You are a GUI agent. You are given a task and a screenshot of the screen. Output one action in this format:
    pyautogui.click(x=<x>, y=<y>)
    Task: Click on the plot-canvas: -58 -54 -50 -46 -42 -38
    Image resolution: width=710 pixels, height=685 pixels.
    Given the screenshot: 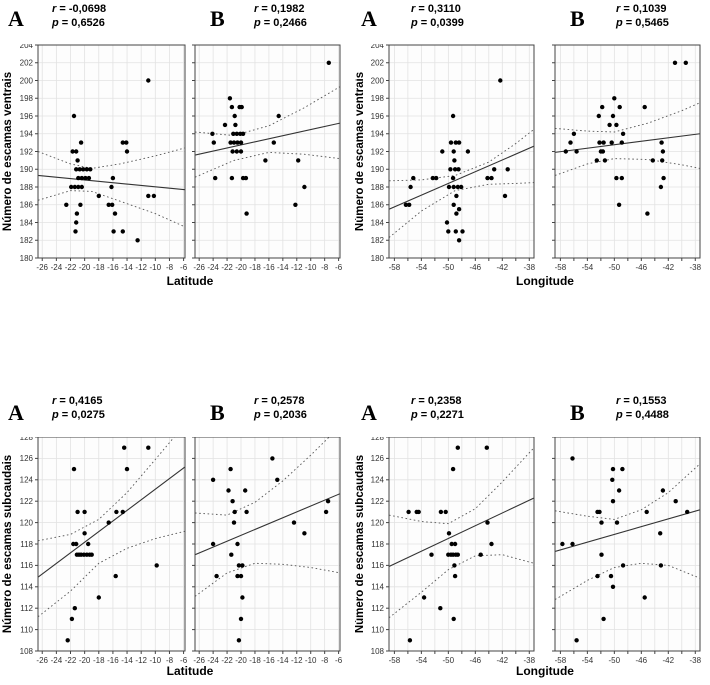 What is the action you would take?
    pyautogui.click(x=627, y=158)
    